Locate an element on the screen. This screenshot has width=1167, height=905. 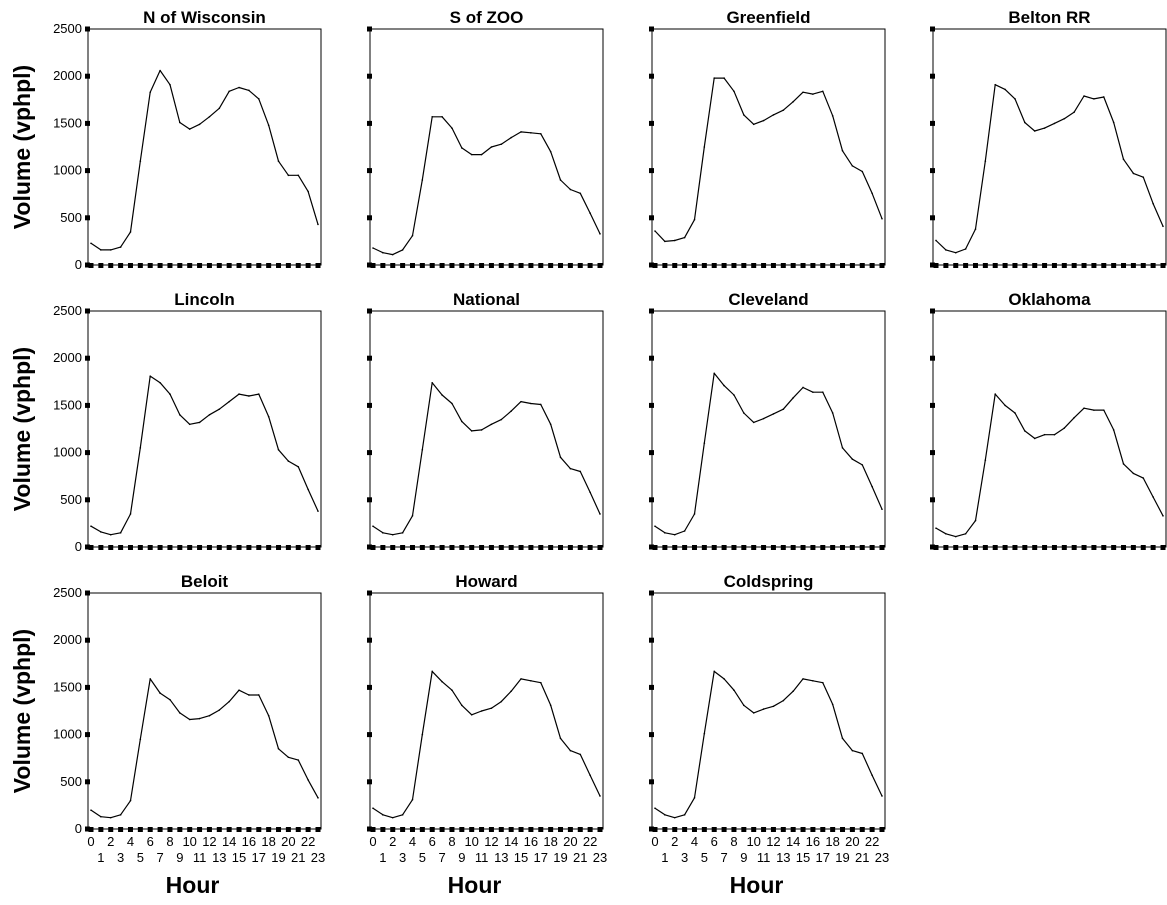
y-tick-label: 0 is located at coordinates (78, 828).